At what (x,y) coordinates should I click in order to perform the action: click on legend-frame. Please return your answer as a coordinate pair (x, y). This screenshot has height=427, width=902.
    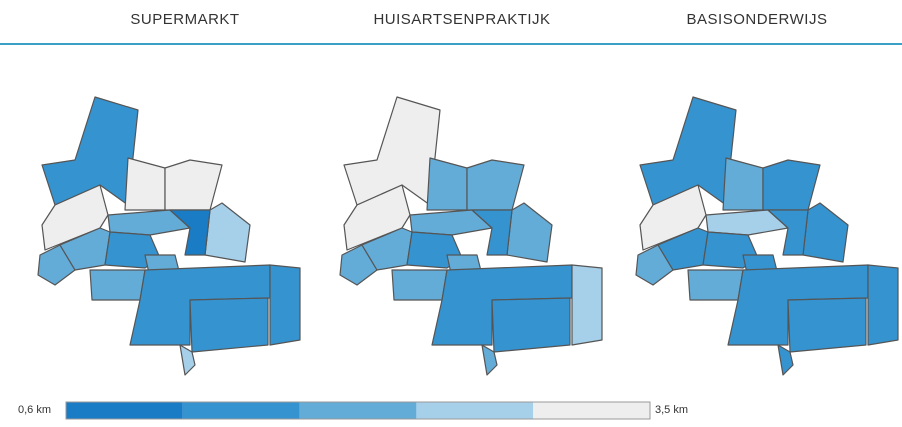
    Looking at the image, I should click on (358, 410).